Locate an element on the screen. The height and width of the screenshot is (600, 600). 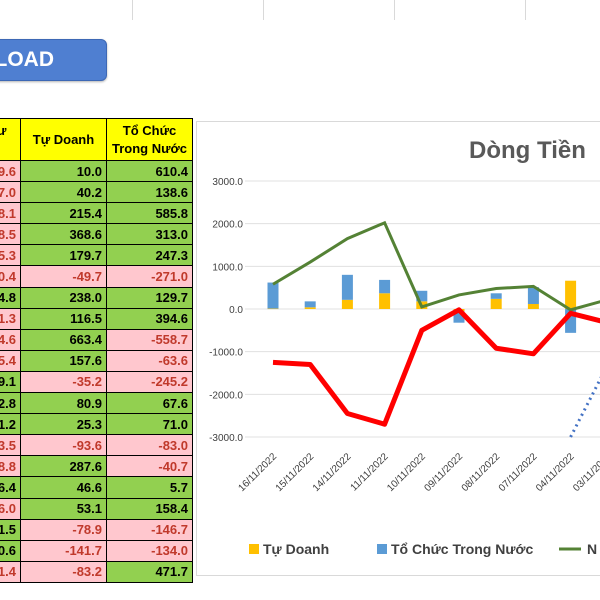
table-cell: 40.2 is located at coordinates (63, 192).